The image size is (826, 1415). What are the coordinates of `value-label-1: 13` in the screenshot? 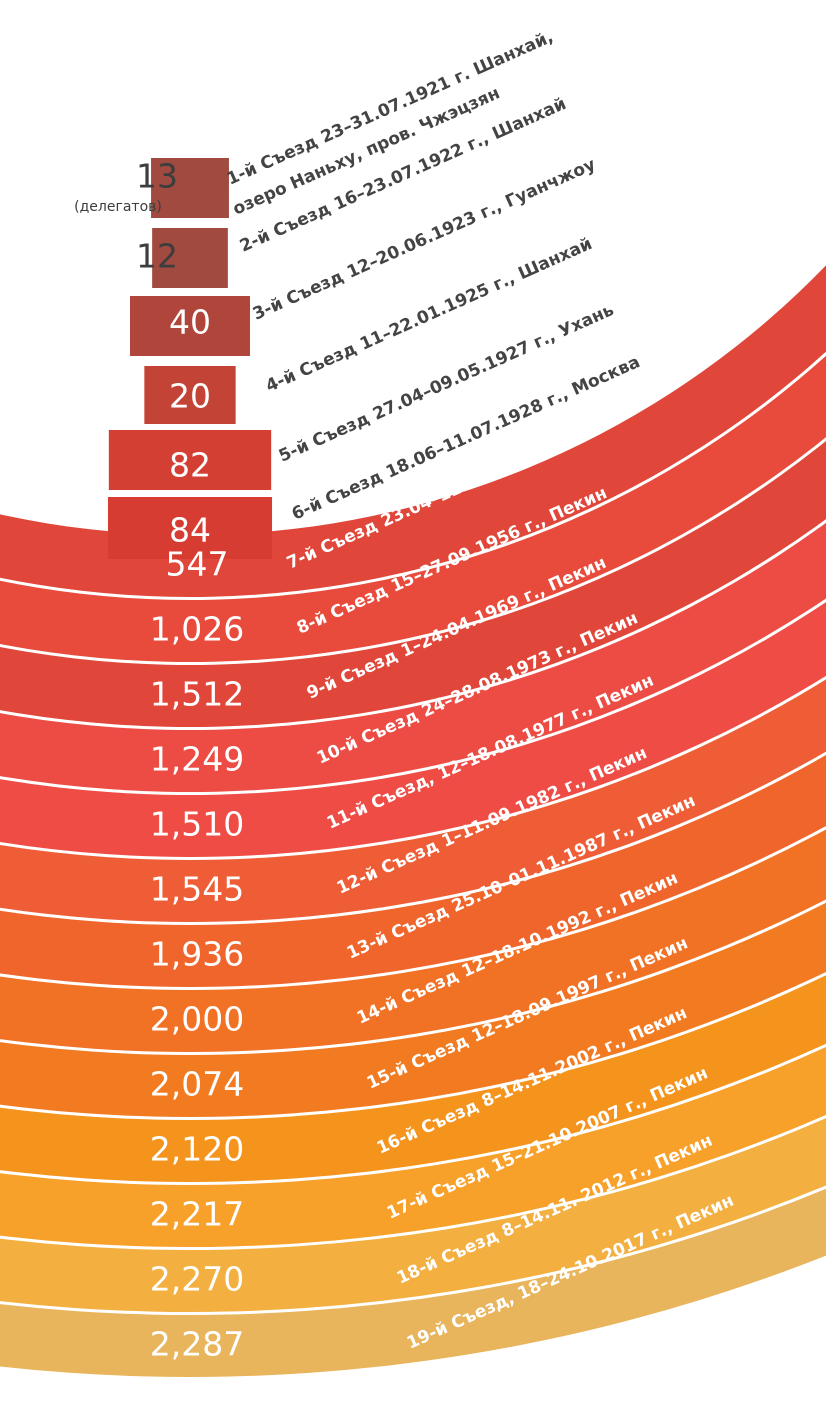 It's located at (157, 176).